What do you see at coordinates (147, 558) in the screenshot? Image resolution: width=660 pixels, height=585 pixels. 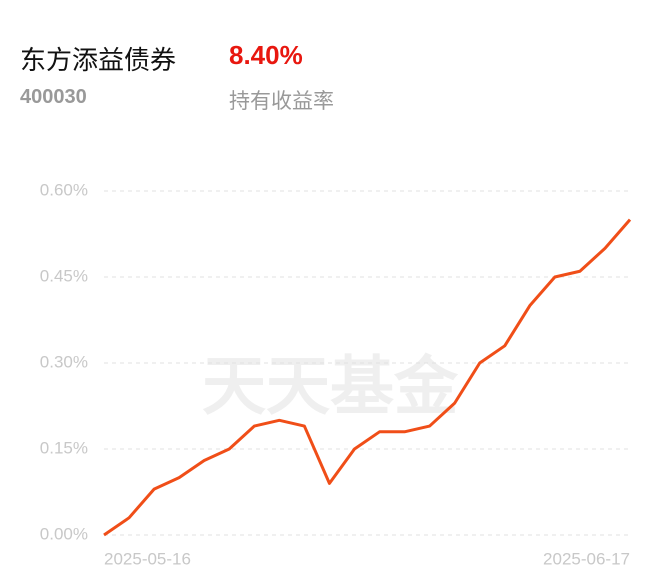 I see `x-tick-label: 2025-05-16` at bounding box center [147, 558].